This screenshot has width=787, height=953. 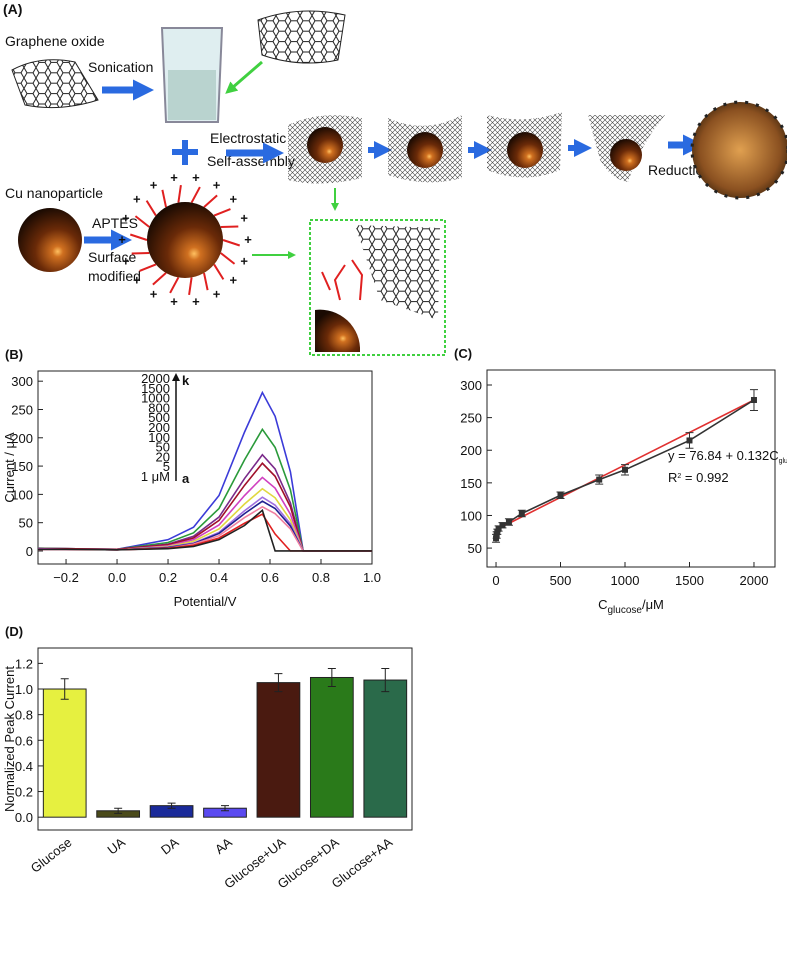 What do you see at coordinates (54, 193) in the screenshot?
I see `label: Cu nanoparticle` at bounding box center [54, 193].